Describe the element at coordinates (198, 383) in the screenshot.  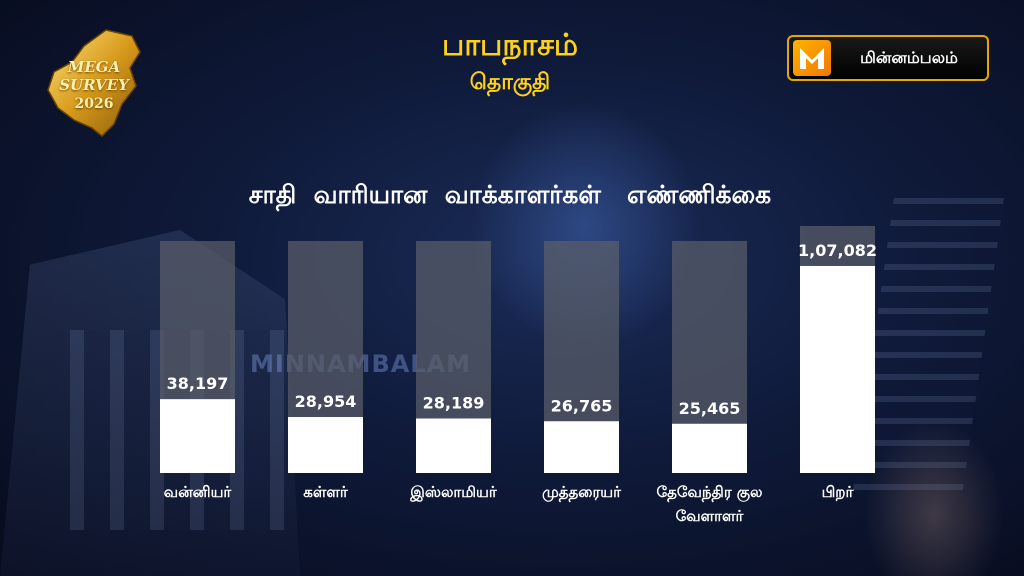
I see `bar-value-label: 38,197` at that location.